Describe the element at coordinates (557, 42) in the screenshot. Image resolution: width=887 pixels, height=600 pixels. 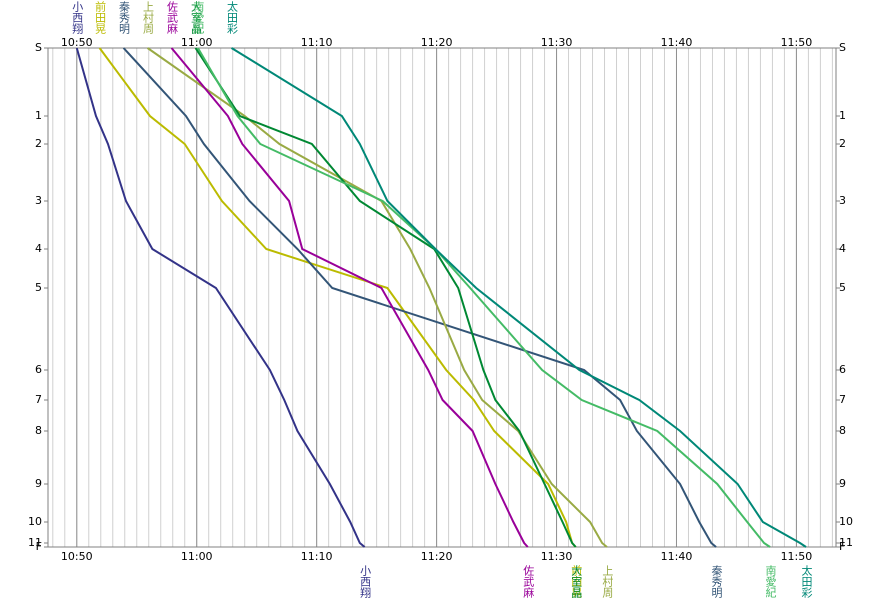
I see `x-tick-label-top: 11:30` at that location.